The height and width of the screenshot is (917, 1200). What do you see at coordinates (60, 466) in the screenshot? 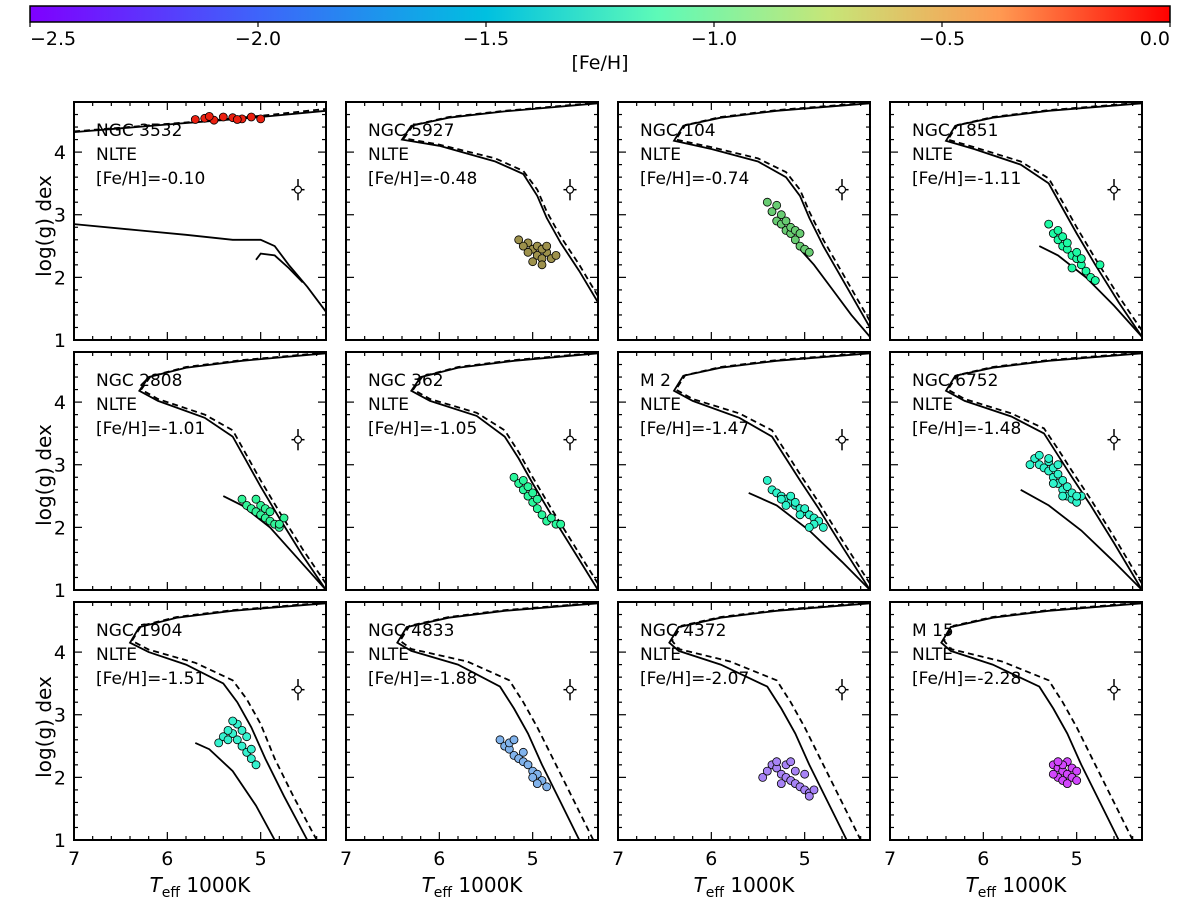
I see `y-tick-label: 3` at bounding box center [60, 466].